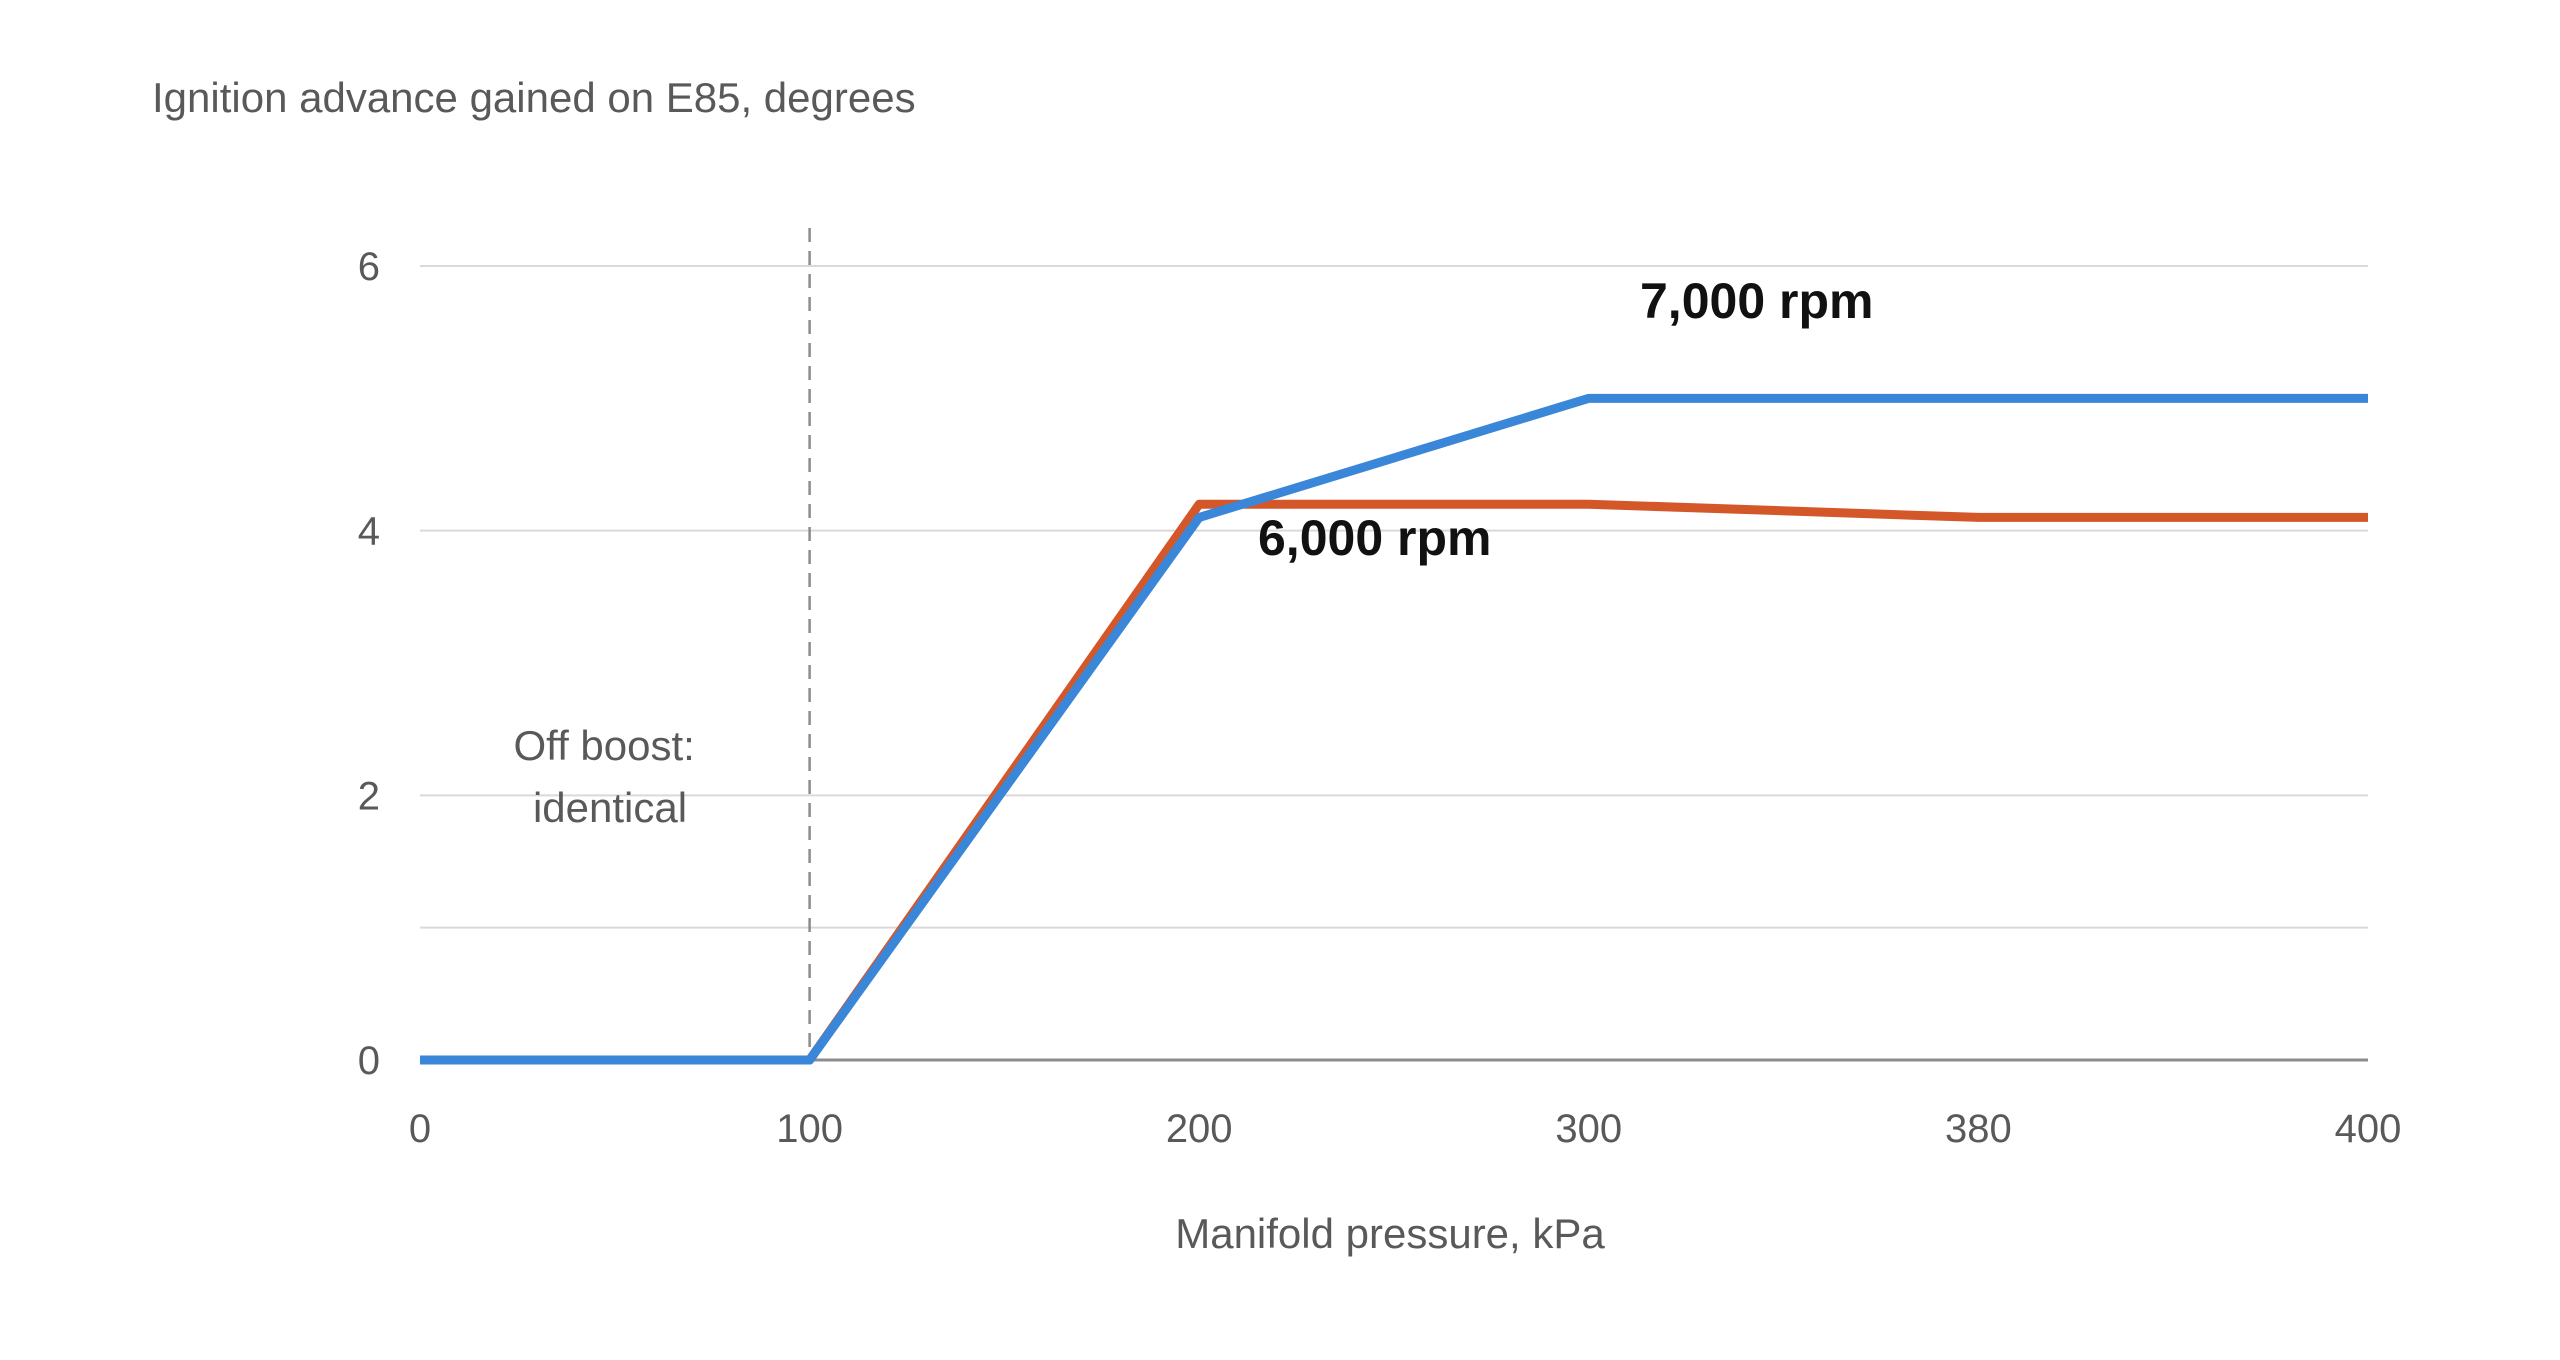  What do you see at coordinates (1756, 301) in the screenshot?
I see `series-label-7000-rpm: 7,000 rpm` at bounding box center [1756, 301].